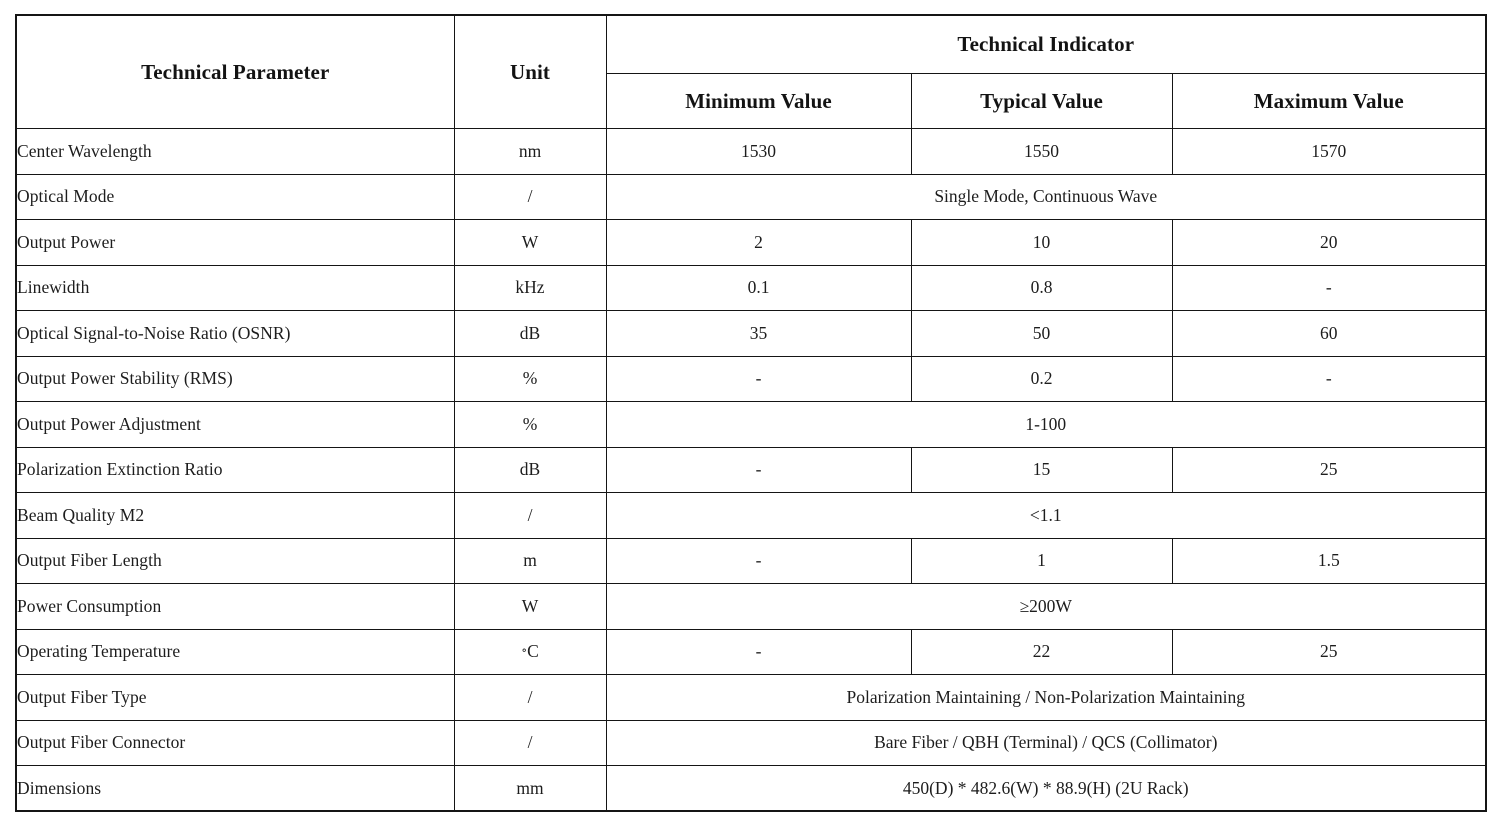 The width and height of the screenshot is (1504, 820). Describe the element at coordinates (1046, 44) in the screenshot. I see `column-header-technical-indicator: Technical Indicator` at that location.